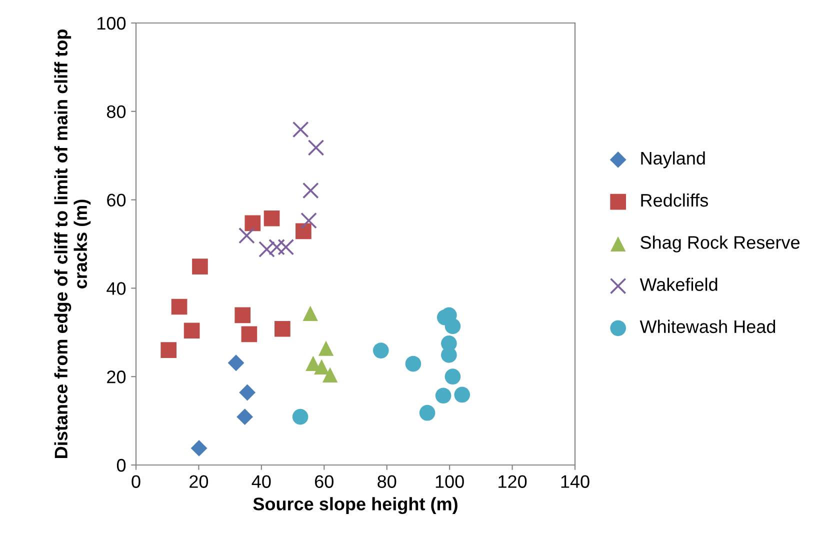 The width and height of the screenshot is (834, 554). What do you see at coordinates (72, 244) in the screenshot?
I see `y-axis-title: Distance from edge of cliff to limit of main cliff top cracks (m)` at bounding box center [72, 244].